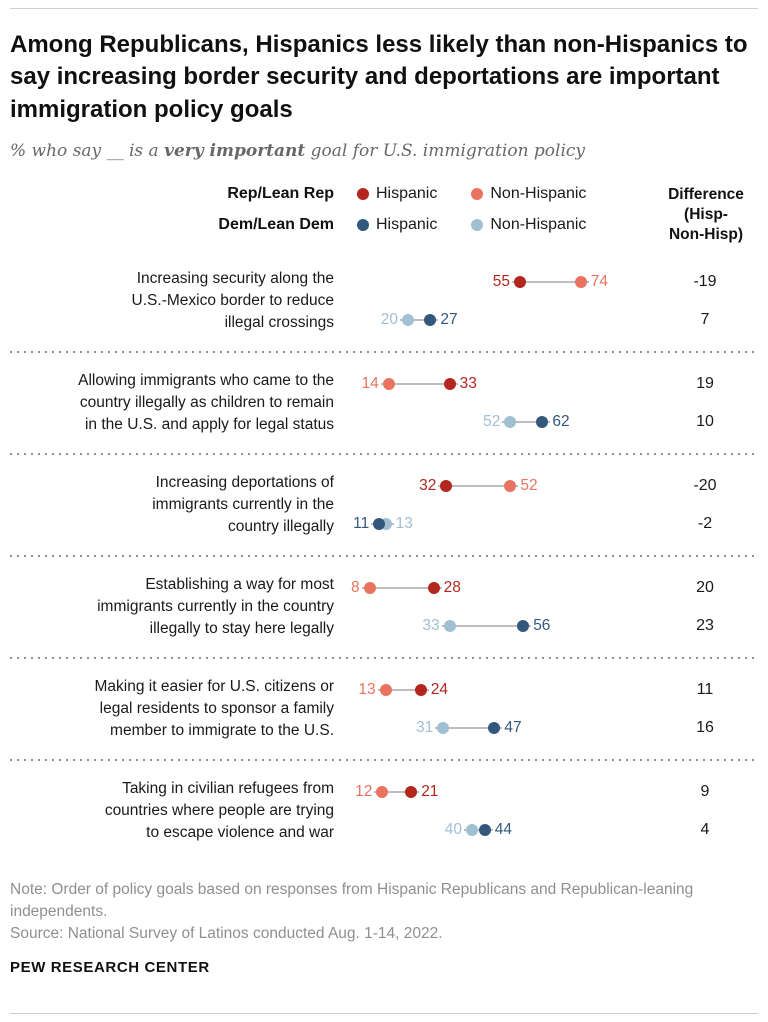 The width and height of the screenshot is (768, 1022). I want to click on value-label: 14, so click(370, 384).